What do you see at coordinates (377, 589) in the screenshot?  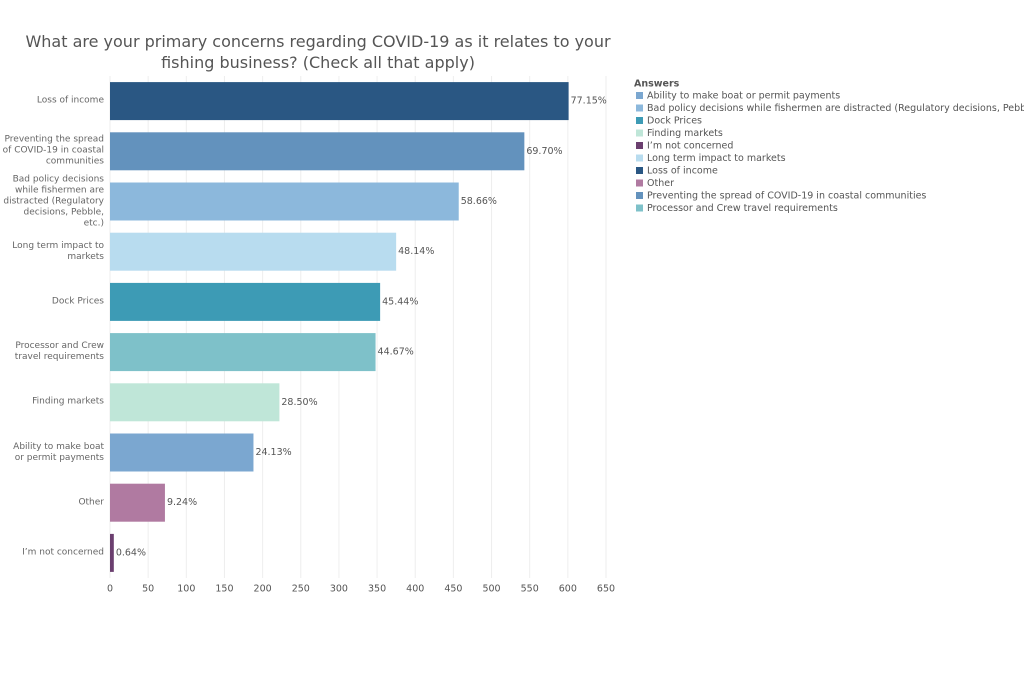 I see `x-tick-label: 350` at bounding box center [377, 589].